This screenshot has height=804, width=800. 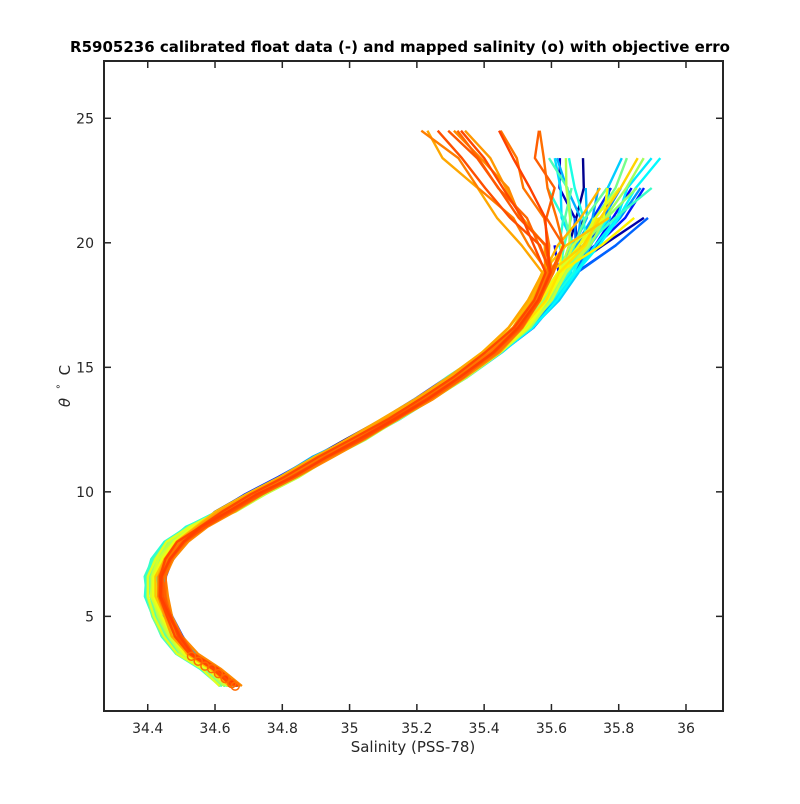 I want to click on x-tick-label: 35.6, so click(x=551, y=729).